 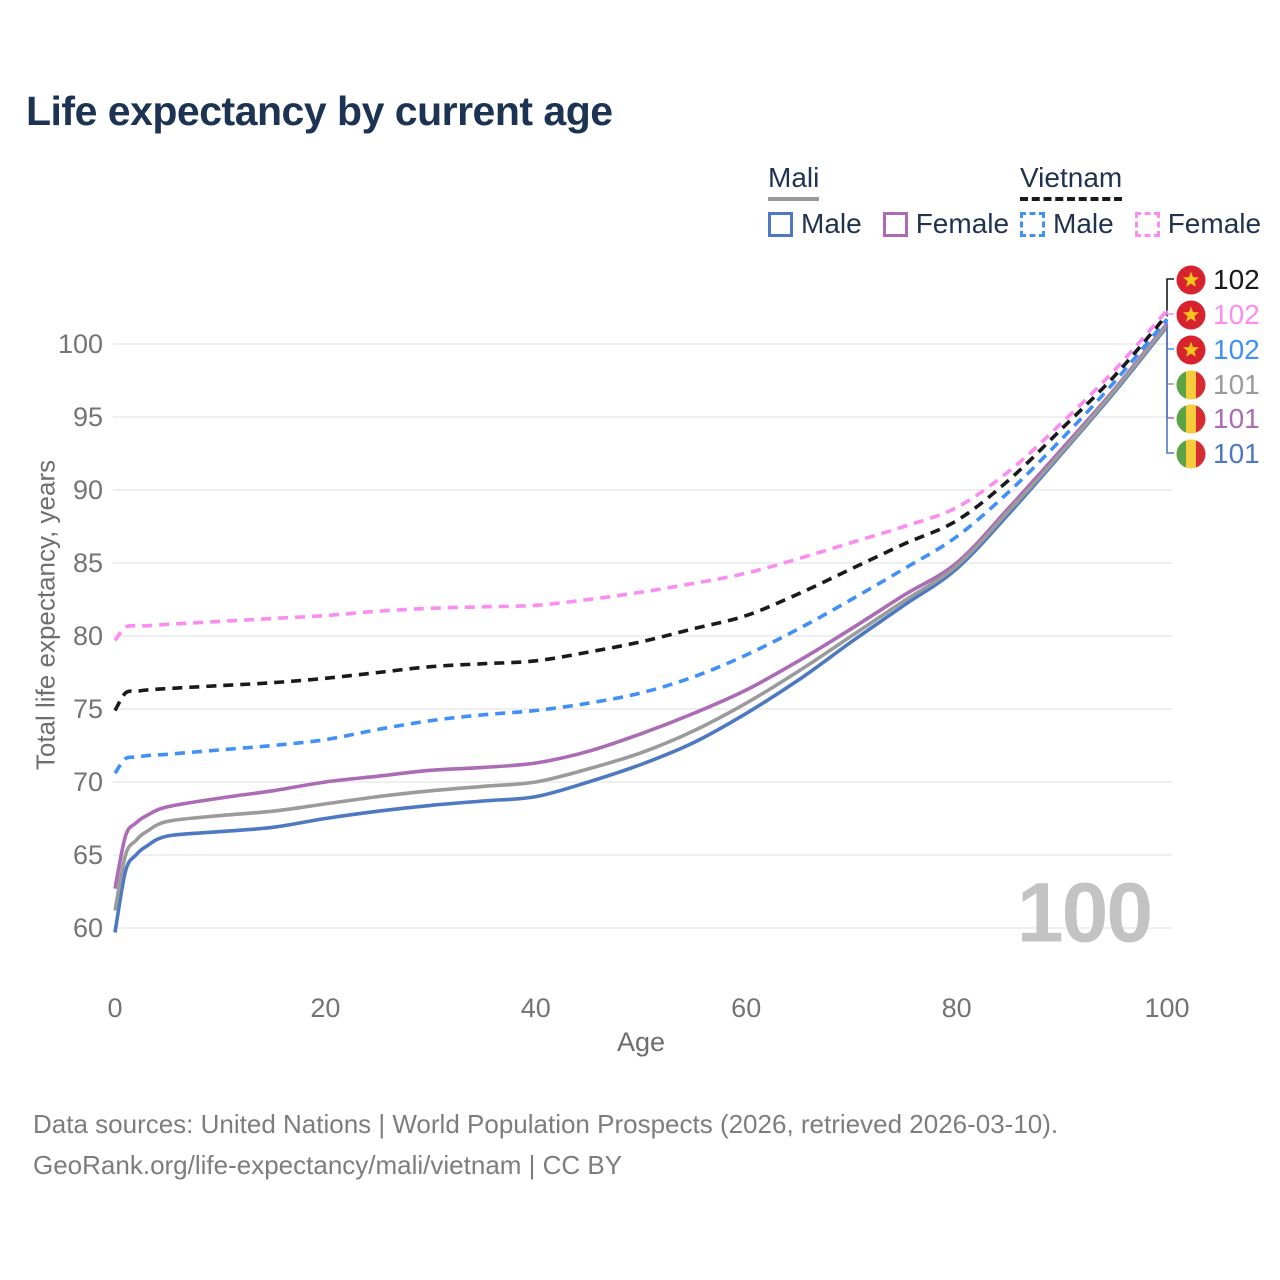 I want to click on end-label-row-mali-female: 101, so click(x=1218, y=419).